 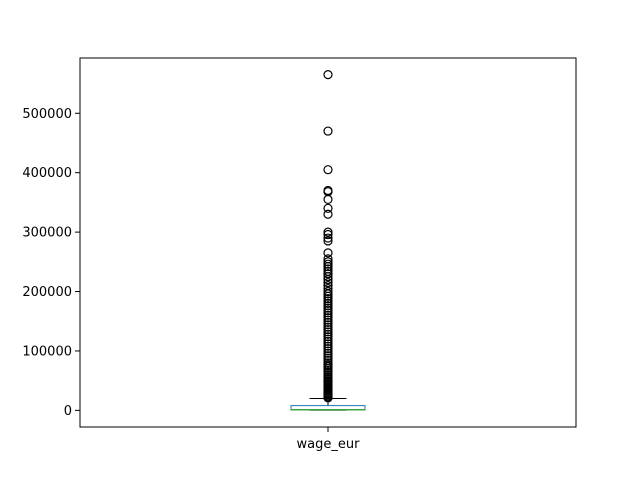 I want to click on x-axis: wage_eur, so click(x=329, y=439).